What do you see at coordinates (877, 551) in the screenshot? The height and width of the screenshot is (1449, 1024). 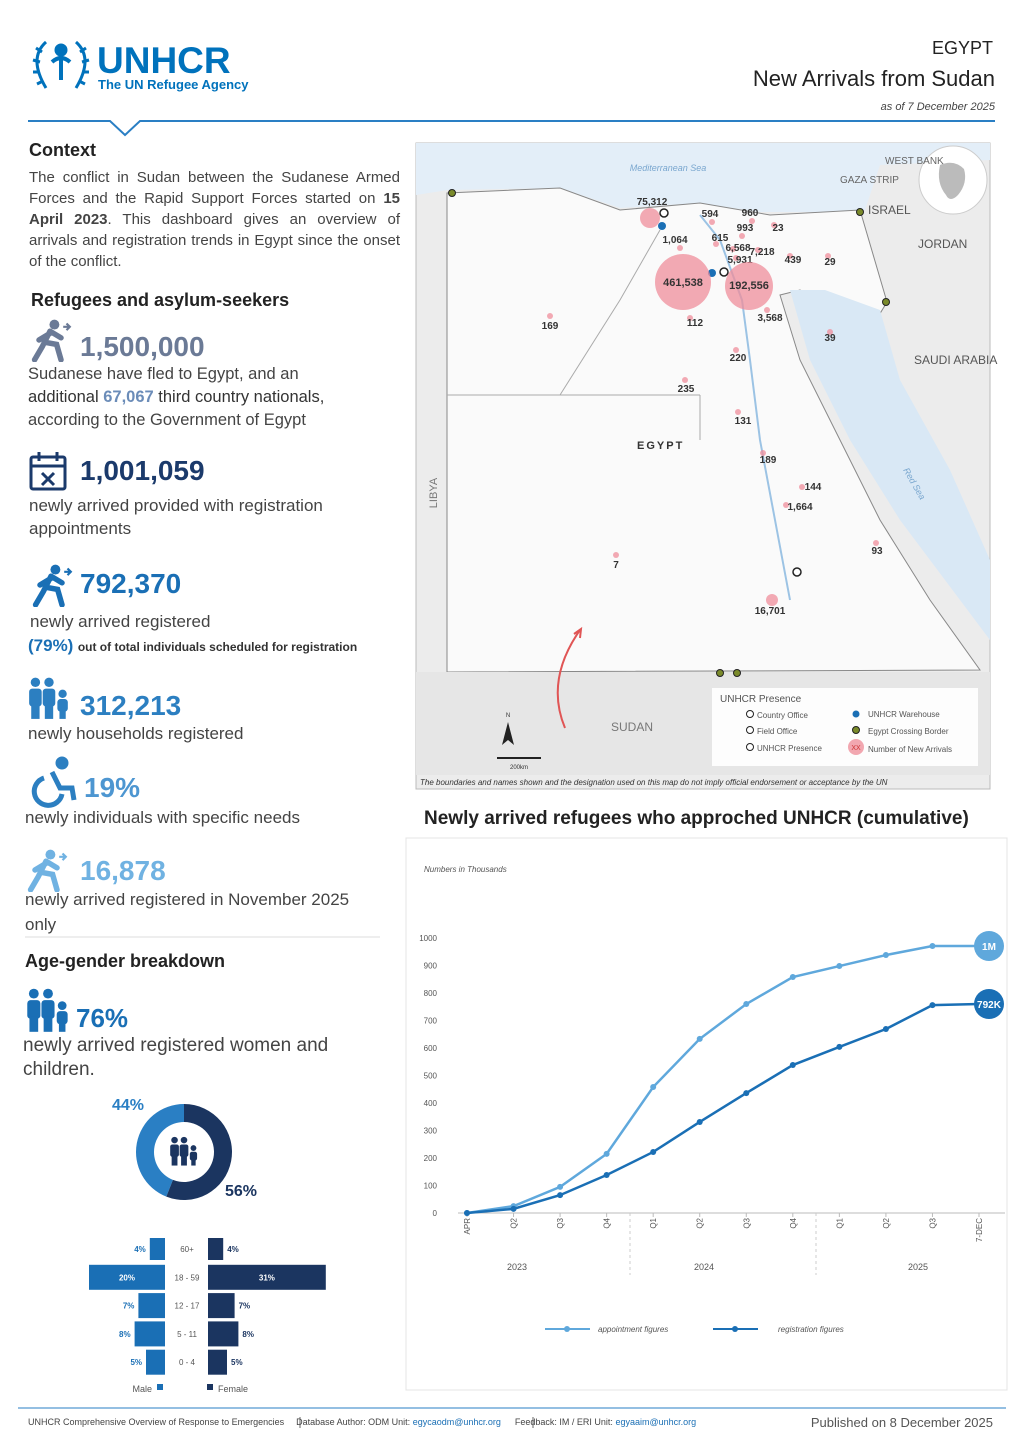 I see `arrival-label: 93` at bounding box center [877, 551].